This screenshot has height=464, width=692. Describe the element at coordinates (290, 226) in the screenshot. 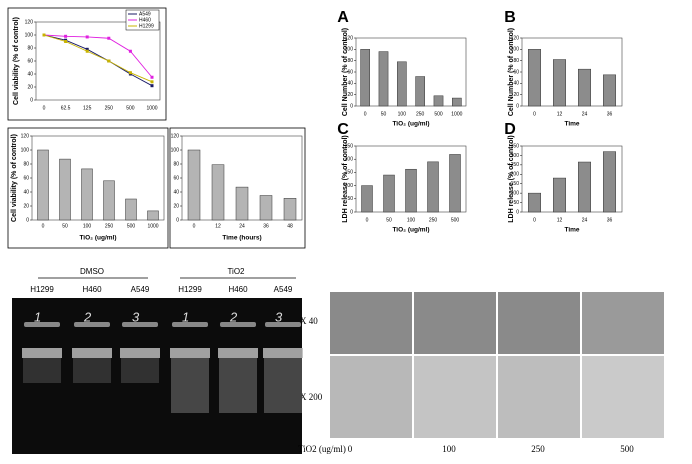

I see `x-tick-label: 48` at that location.